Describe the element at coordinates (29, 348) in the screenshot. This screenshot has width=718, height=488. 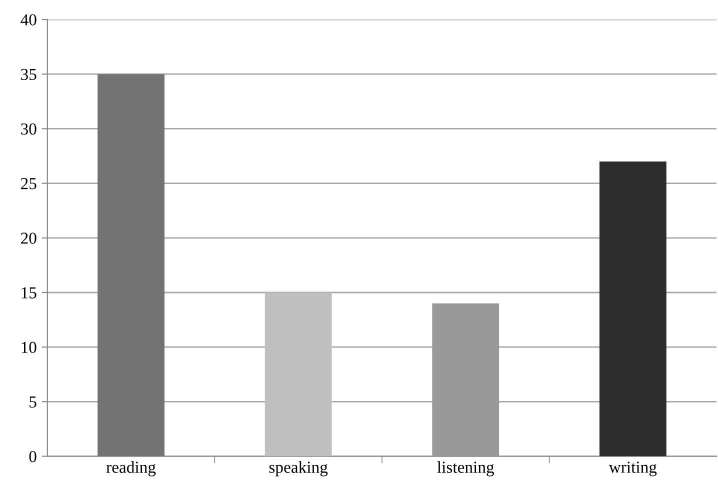
I see `y-tick-label: 10` at that location.